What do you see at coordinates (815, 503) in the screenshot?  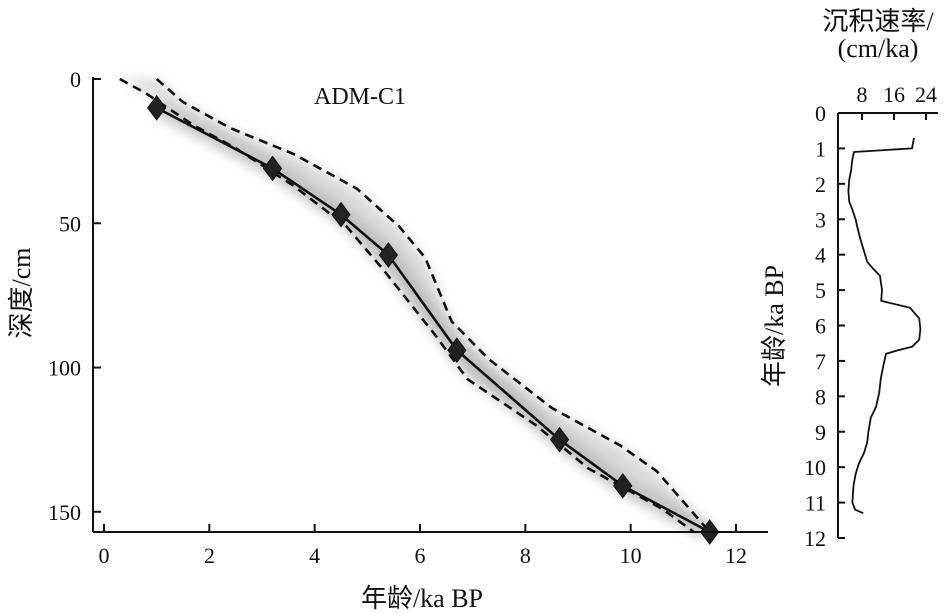 I see `age-tick-label: 11` at bounding box center [815, 503].